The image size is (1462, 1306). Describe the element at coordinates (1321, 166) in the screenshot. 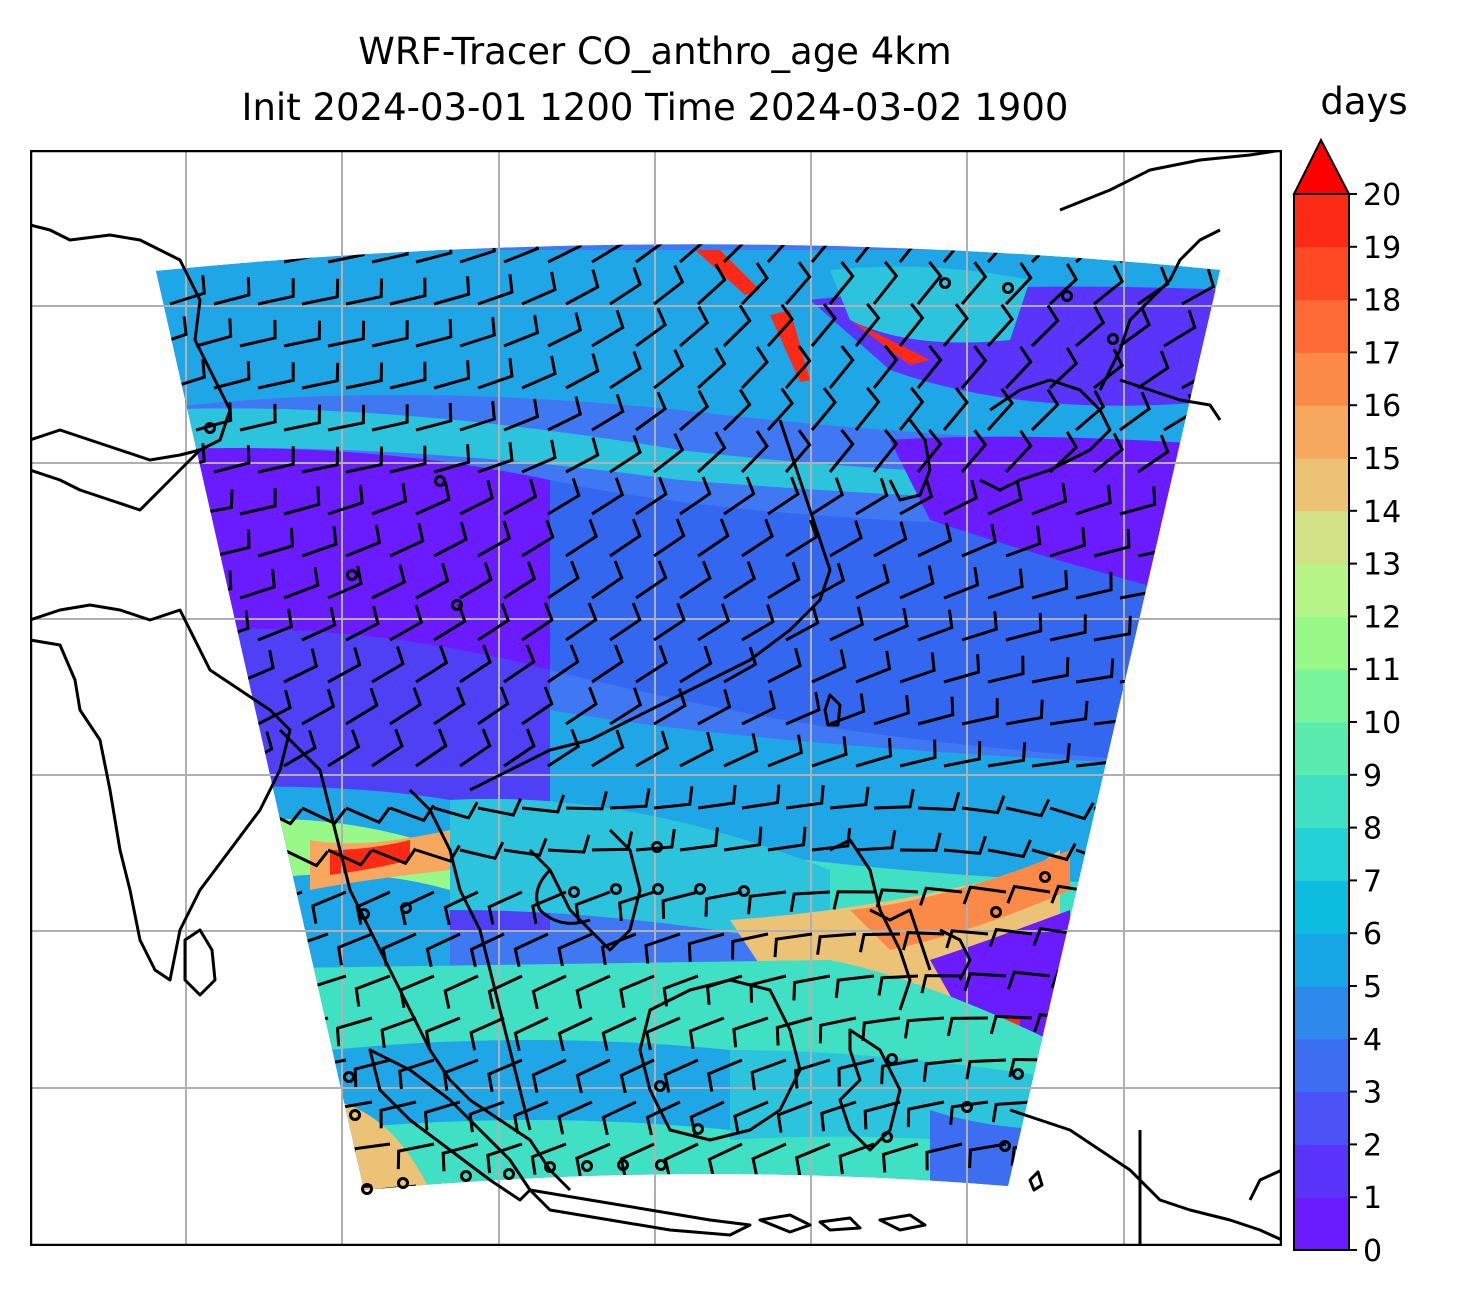

I see `colorbar-extend-triangle` at that location.